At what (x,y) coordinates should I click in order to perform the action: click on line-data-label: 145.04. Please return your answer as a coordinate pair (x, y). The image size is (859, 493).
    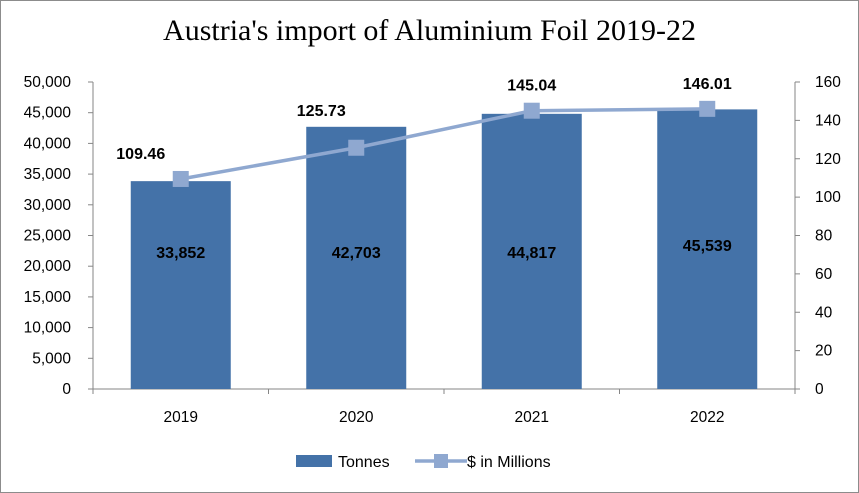
    Looking at the image, I should click on (531, 86).